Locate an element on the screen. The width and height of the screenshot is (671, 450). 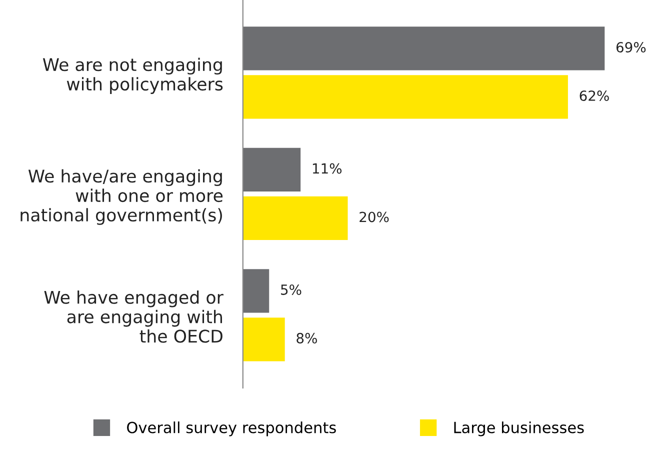
legend-label: Overall survey respondents is located at coordinates (231, 428).